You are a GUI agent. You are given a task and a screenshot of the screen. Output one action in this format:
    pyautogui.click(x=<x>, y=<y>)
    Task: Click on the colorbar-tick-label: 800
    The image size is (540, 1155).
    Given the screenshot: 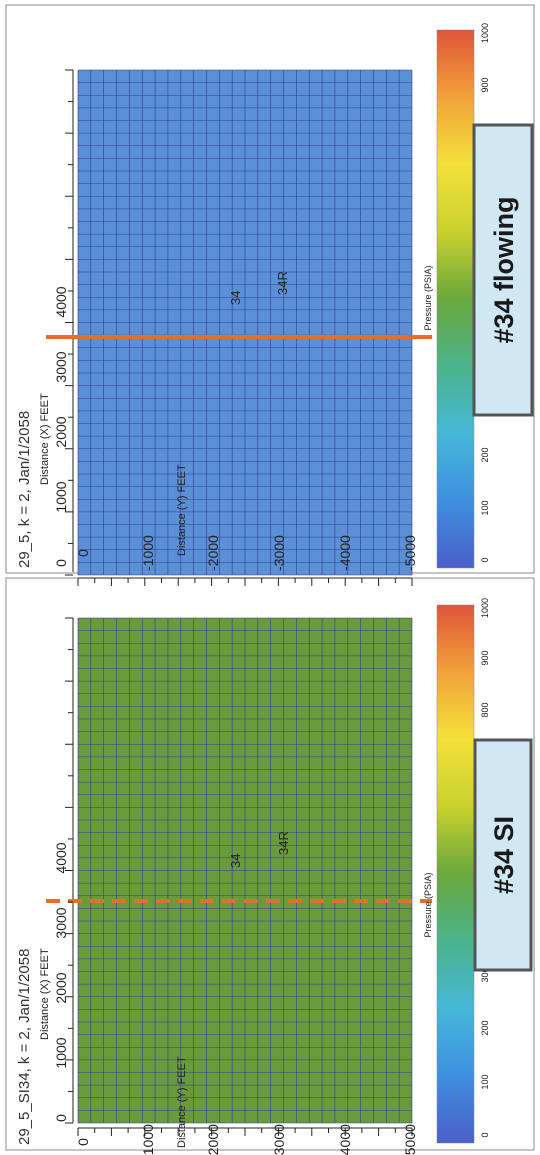 What is the action you would take?
    pyautogui.click(x=485, y=709)
    